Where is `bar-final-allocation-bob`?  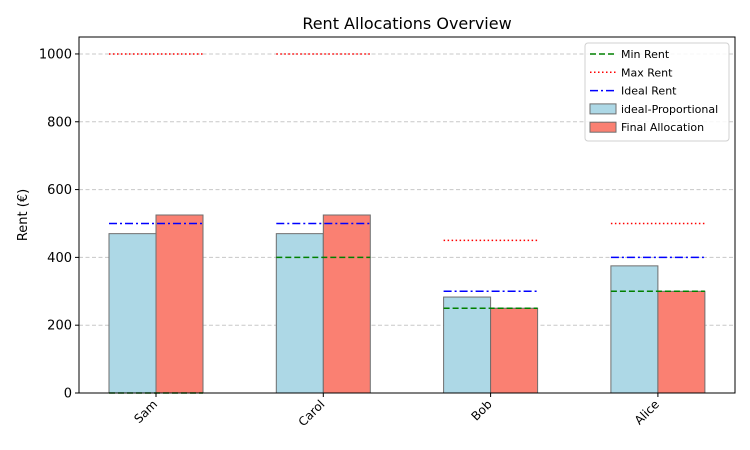
bar-final-allocation-bob is located at coordinates (514, 350).